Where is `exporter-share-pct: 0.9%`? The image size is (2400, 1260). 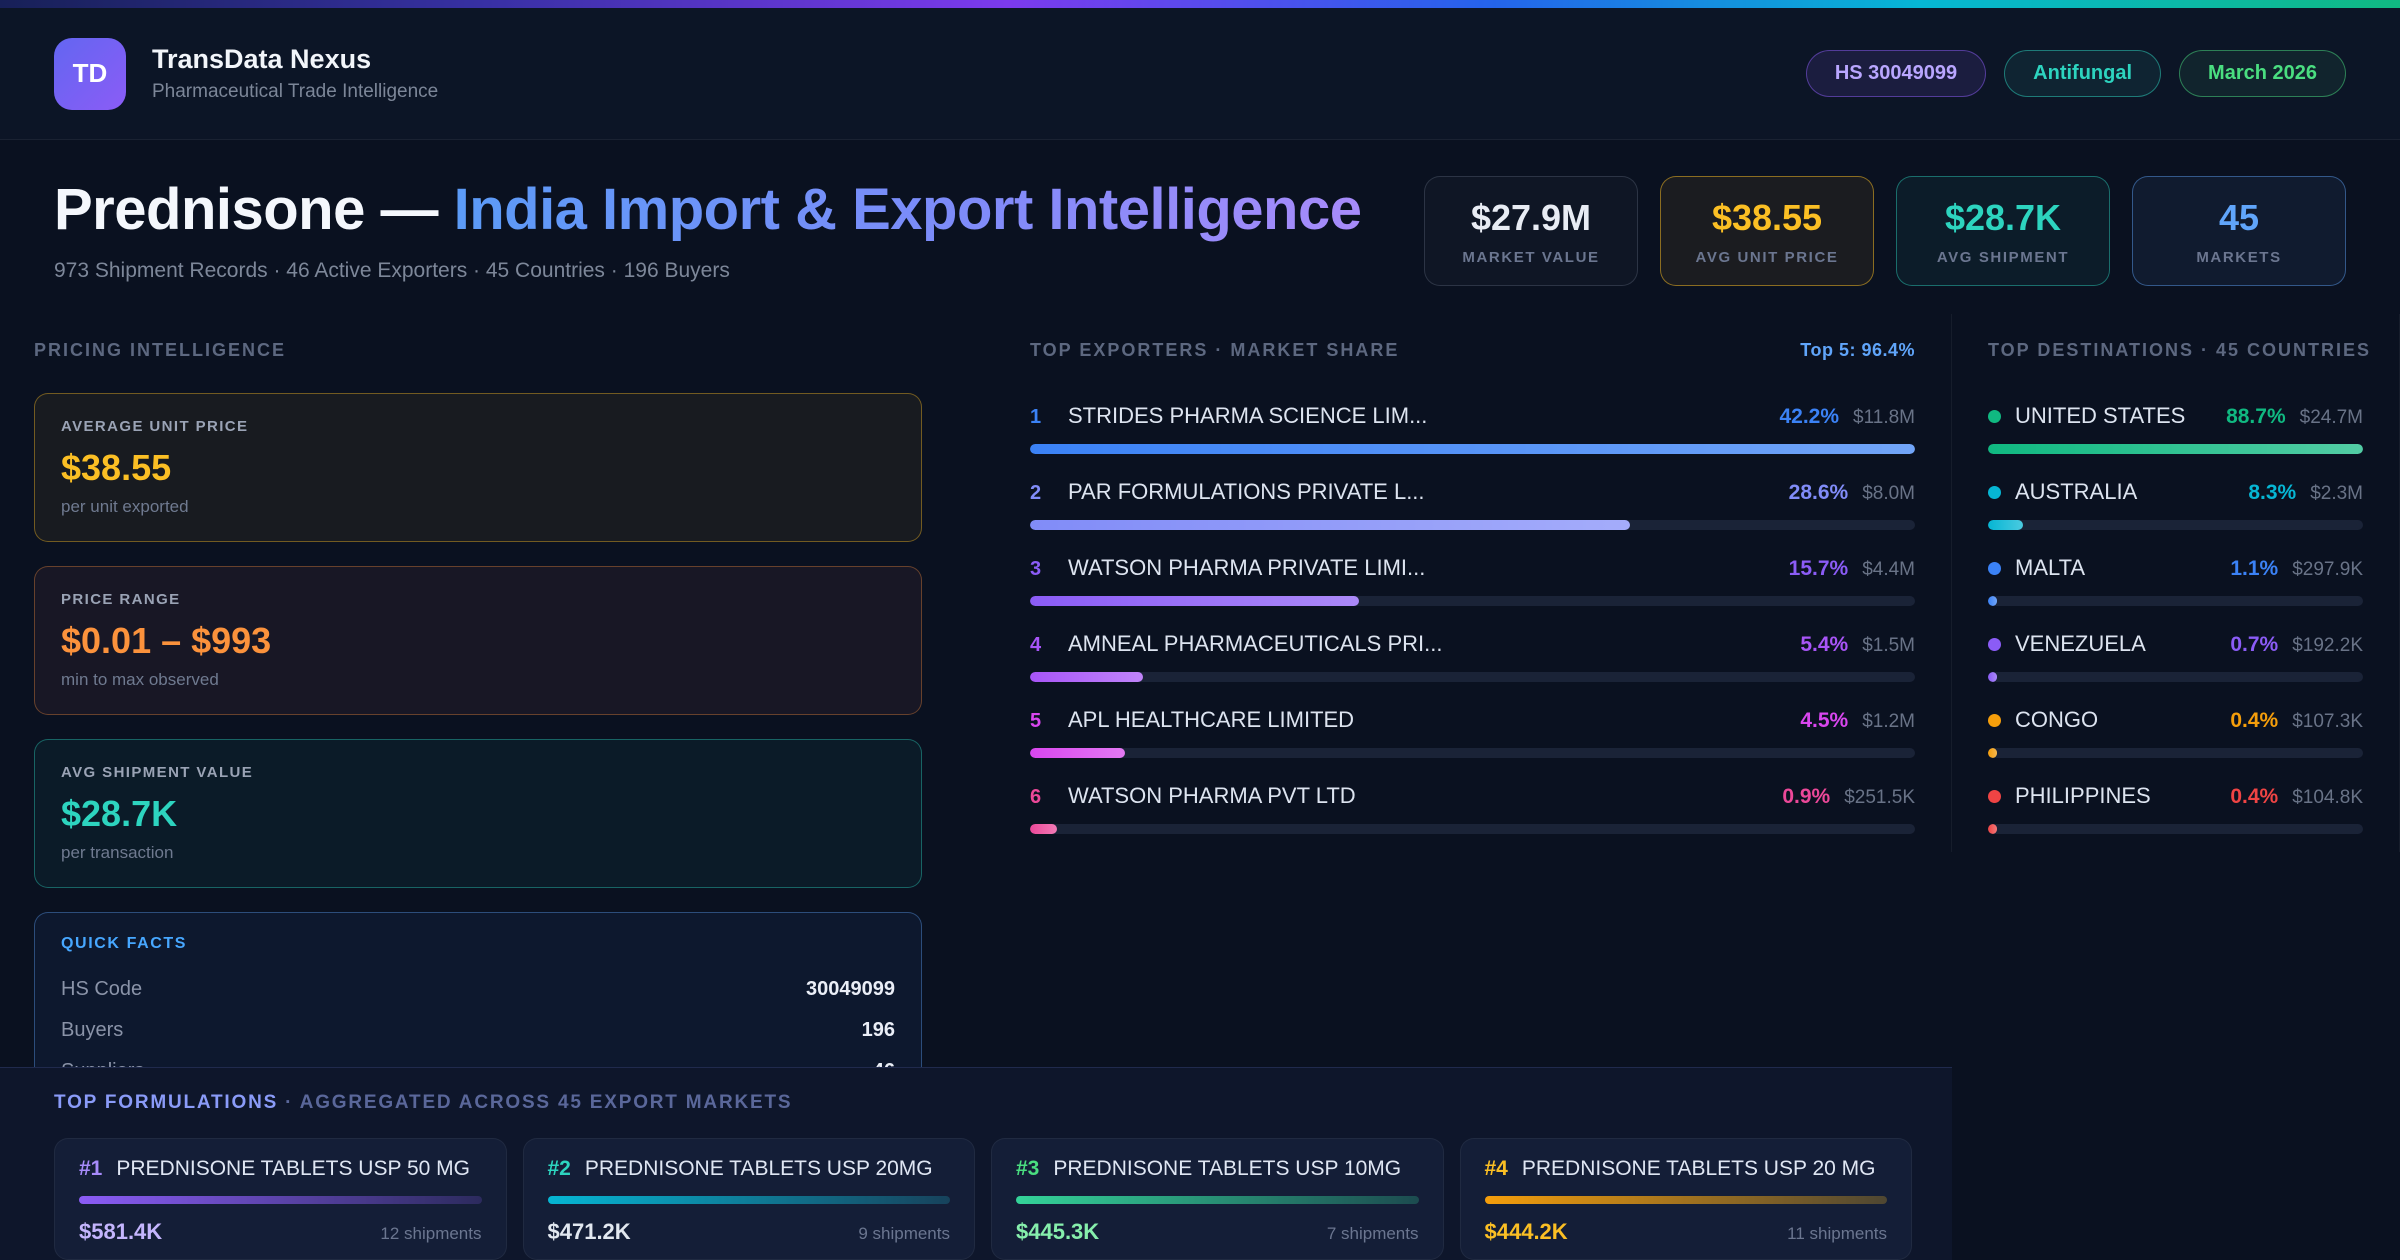
exporter-share-pct: 0.9% is located at coordinates (1806, 796).